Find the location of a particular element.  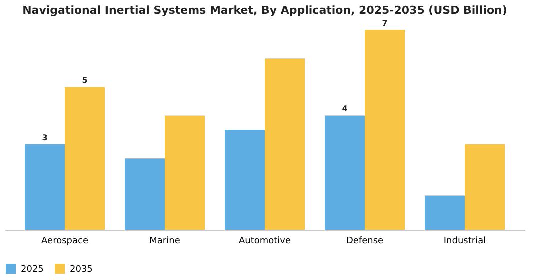

data-label: 3 is located at coordinates (45, 137).